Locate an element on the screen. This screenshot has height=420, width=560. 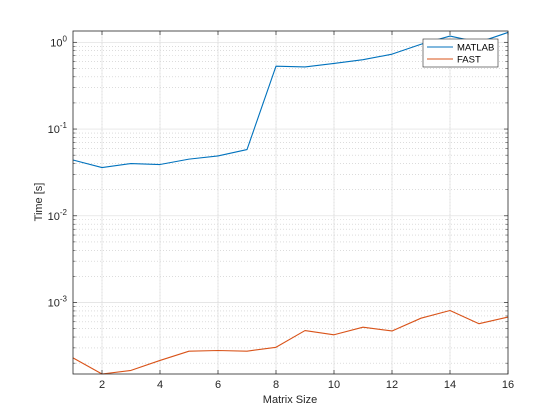
legend-box is located at coordinates (460, 53).